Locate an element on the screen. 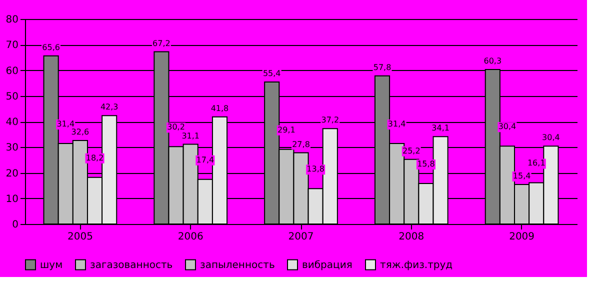 The height and width of the screenshot is (301, 602). data-label: 42,3 is located at coordinates (109, 107).